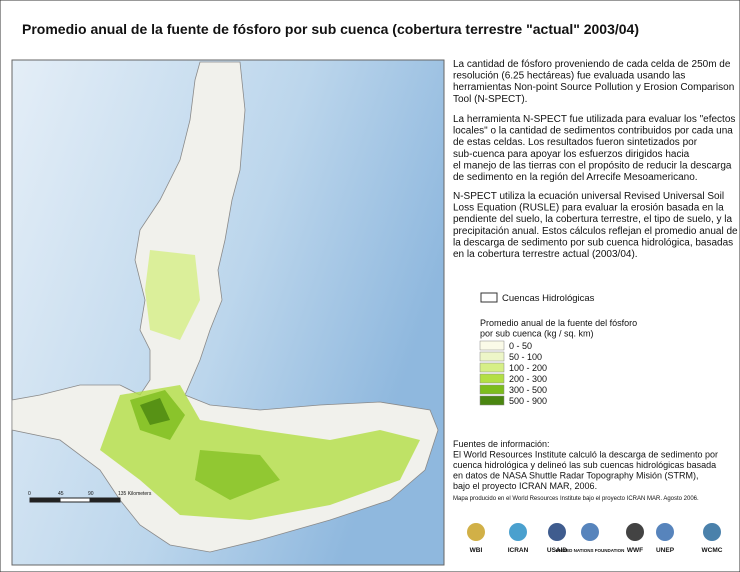 The width and height of the screenshot is (740, 572). Describe the element at coordinates (537, 334) in the screenshot. I see `legend-title: por sub cuenca (kg / sq. km)` at that location.